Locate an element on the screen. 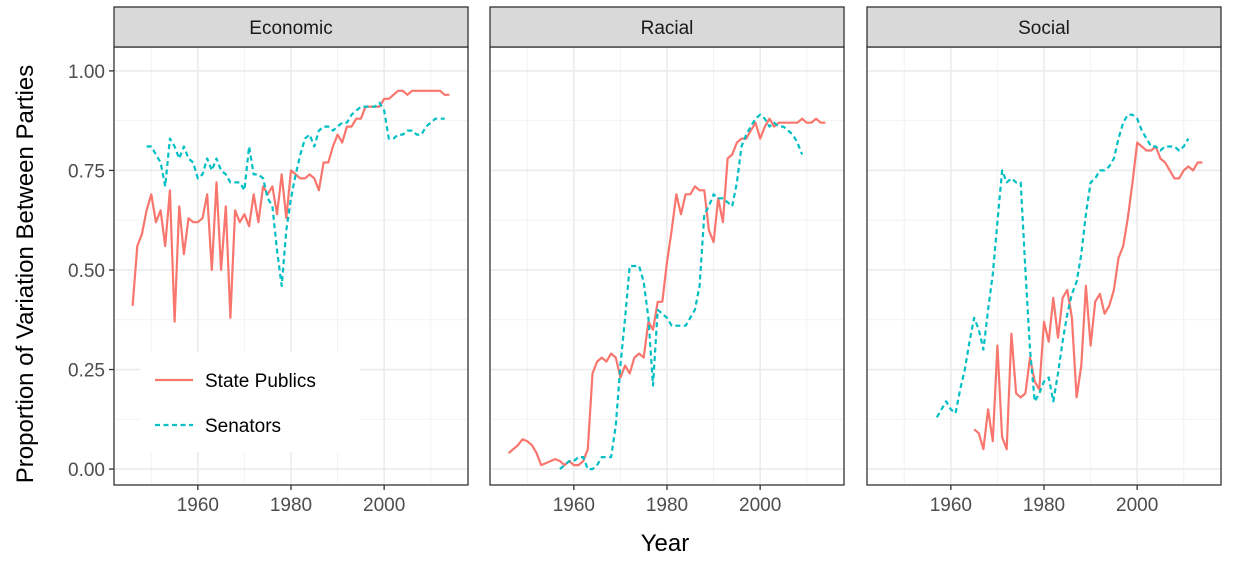  facet-strip-label: Racial is located at coordinates (667, 28).